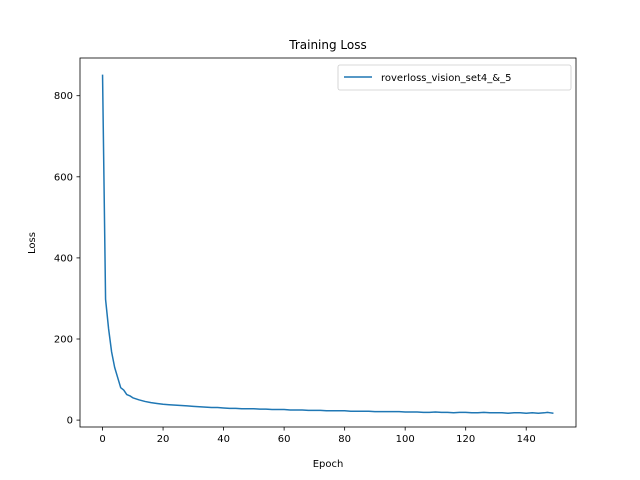 Image resolution: width=640 pixels, height=480 pixels. What do you see at coordinates (32, 243) in the screenshot?
I see `y-axis-label: Loss` at bounding box center [32, 243].